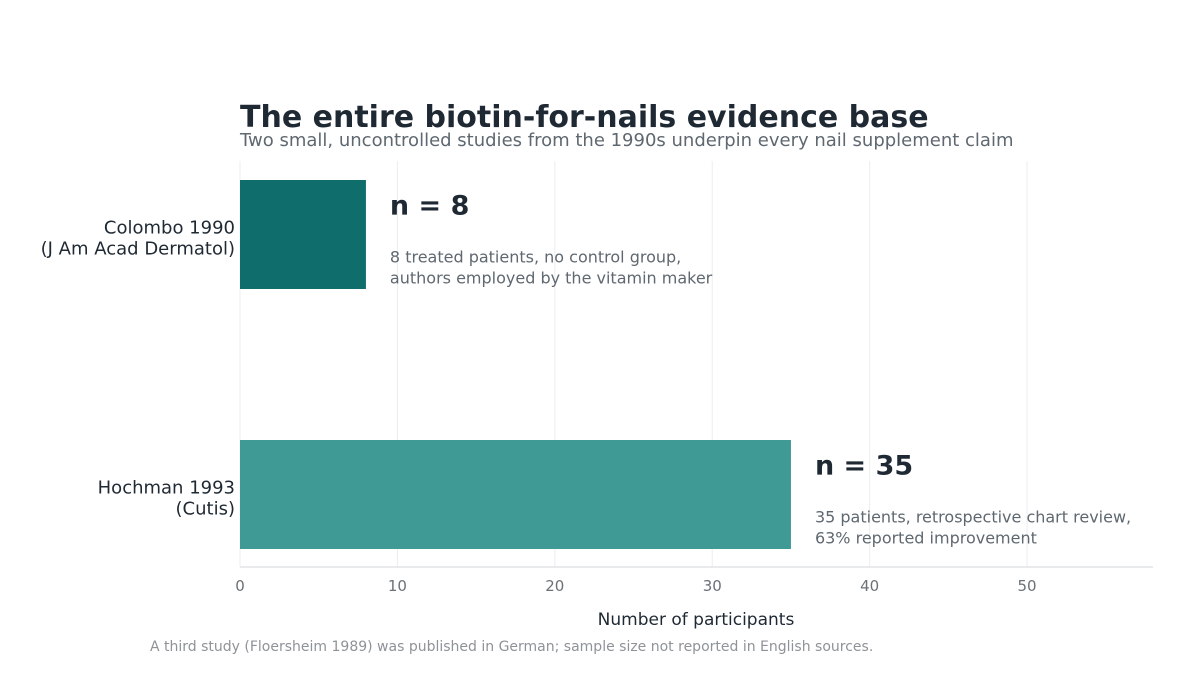 The height and width of the screenshot is (675, 1200). I want to click on x-tick-label-30: 30, so click(712, 586).